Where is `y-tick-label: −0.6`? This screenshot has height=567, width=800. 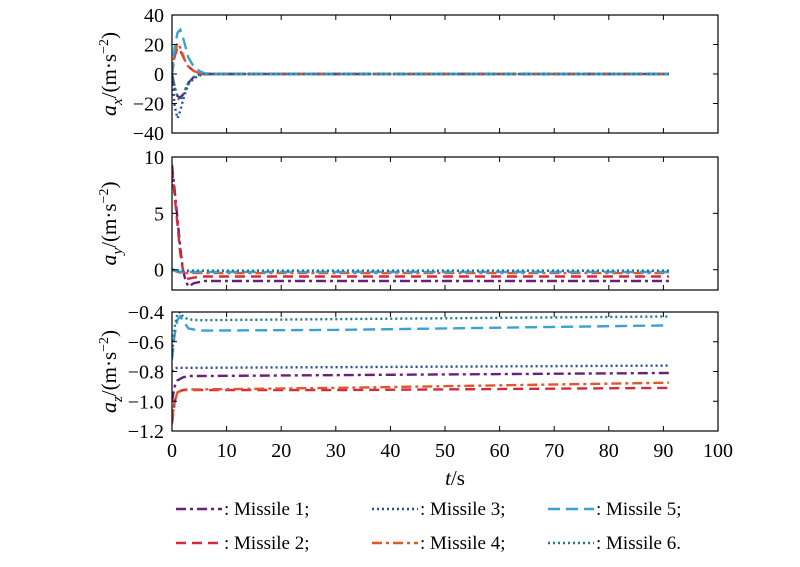 y-tick-label: −0.6 is located at coordinates (146, 343).